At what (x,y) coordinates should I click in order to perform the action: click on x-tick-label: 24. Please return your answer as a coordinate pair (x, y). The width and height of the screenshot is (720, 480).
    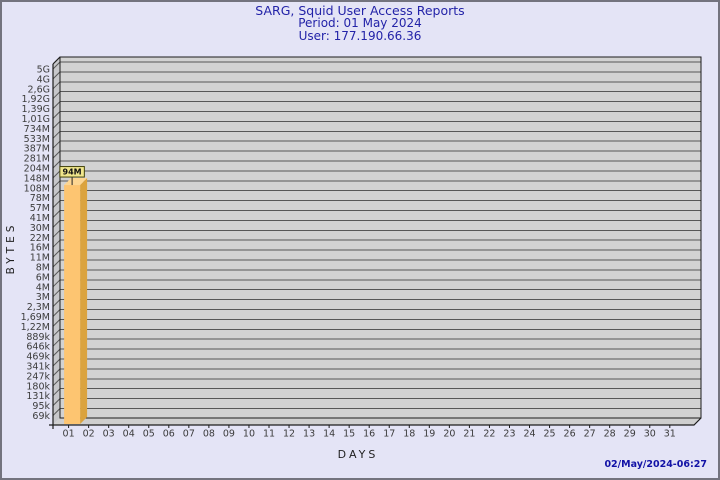
    Looking at the image, I should click on (529, 434).